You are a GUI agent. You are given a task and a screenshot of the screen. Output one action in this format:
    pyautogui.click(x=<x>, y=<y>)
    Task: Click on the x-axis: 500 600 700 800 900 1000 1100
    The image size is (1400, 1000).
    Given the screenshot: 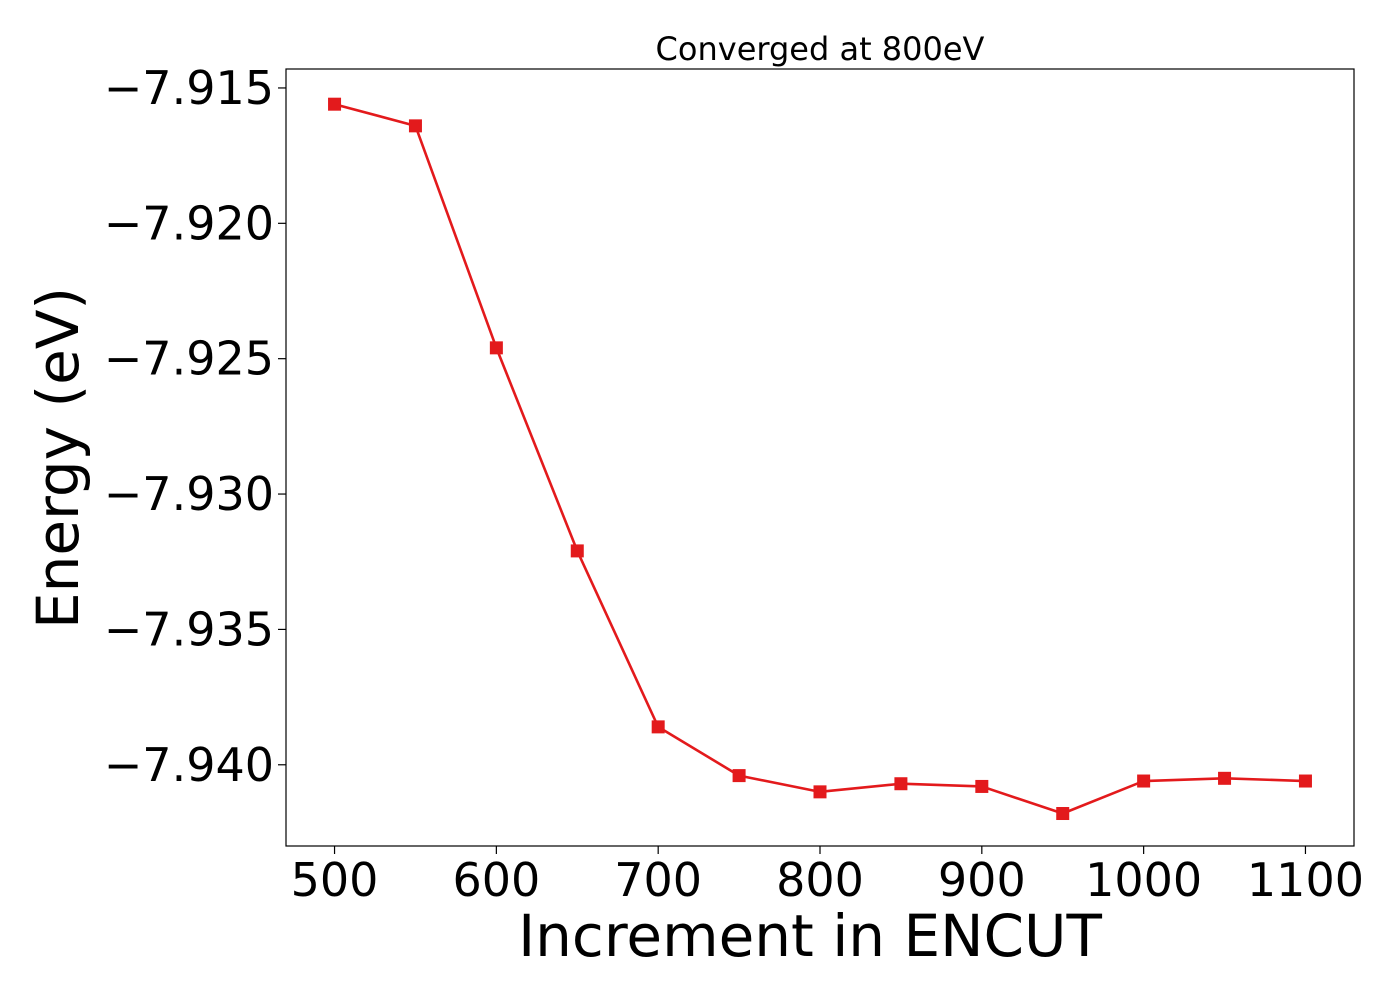 What is the action you would take?
    pyautogui.click(x=827, y=876)
    